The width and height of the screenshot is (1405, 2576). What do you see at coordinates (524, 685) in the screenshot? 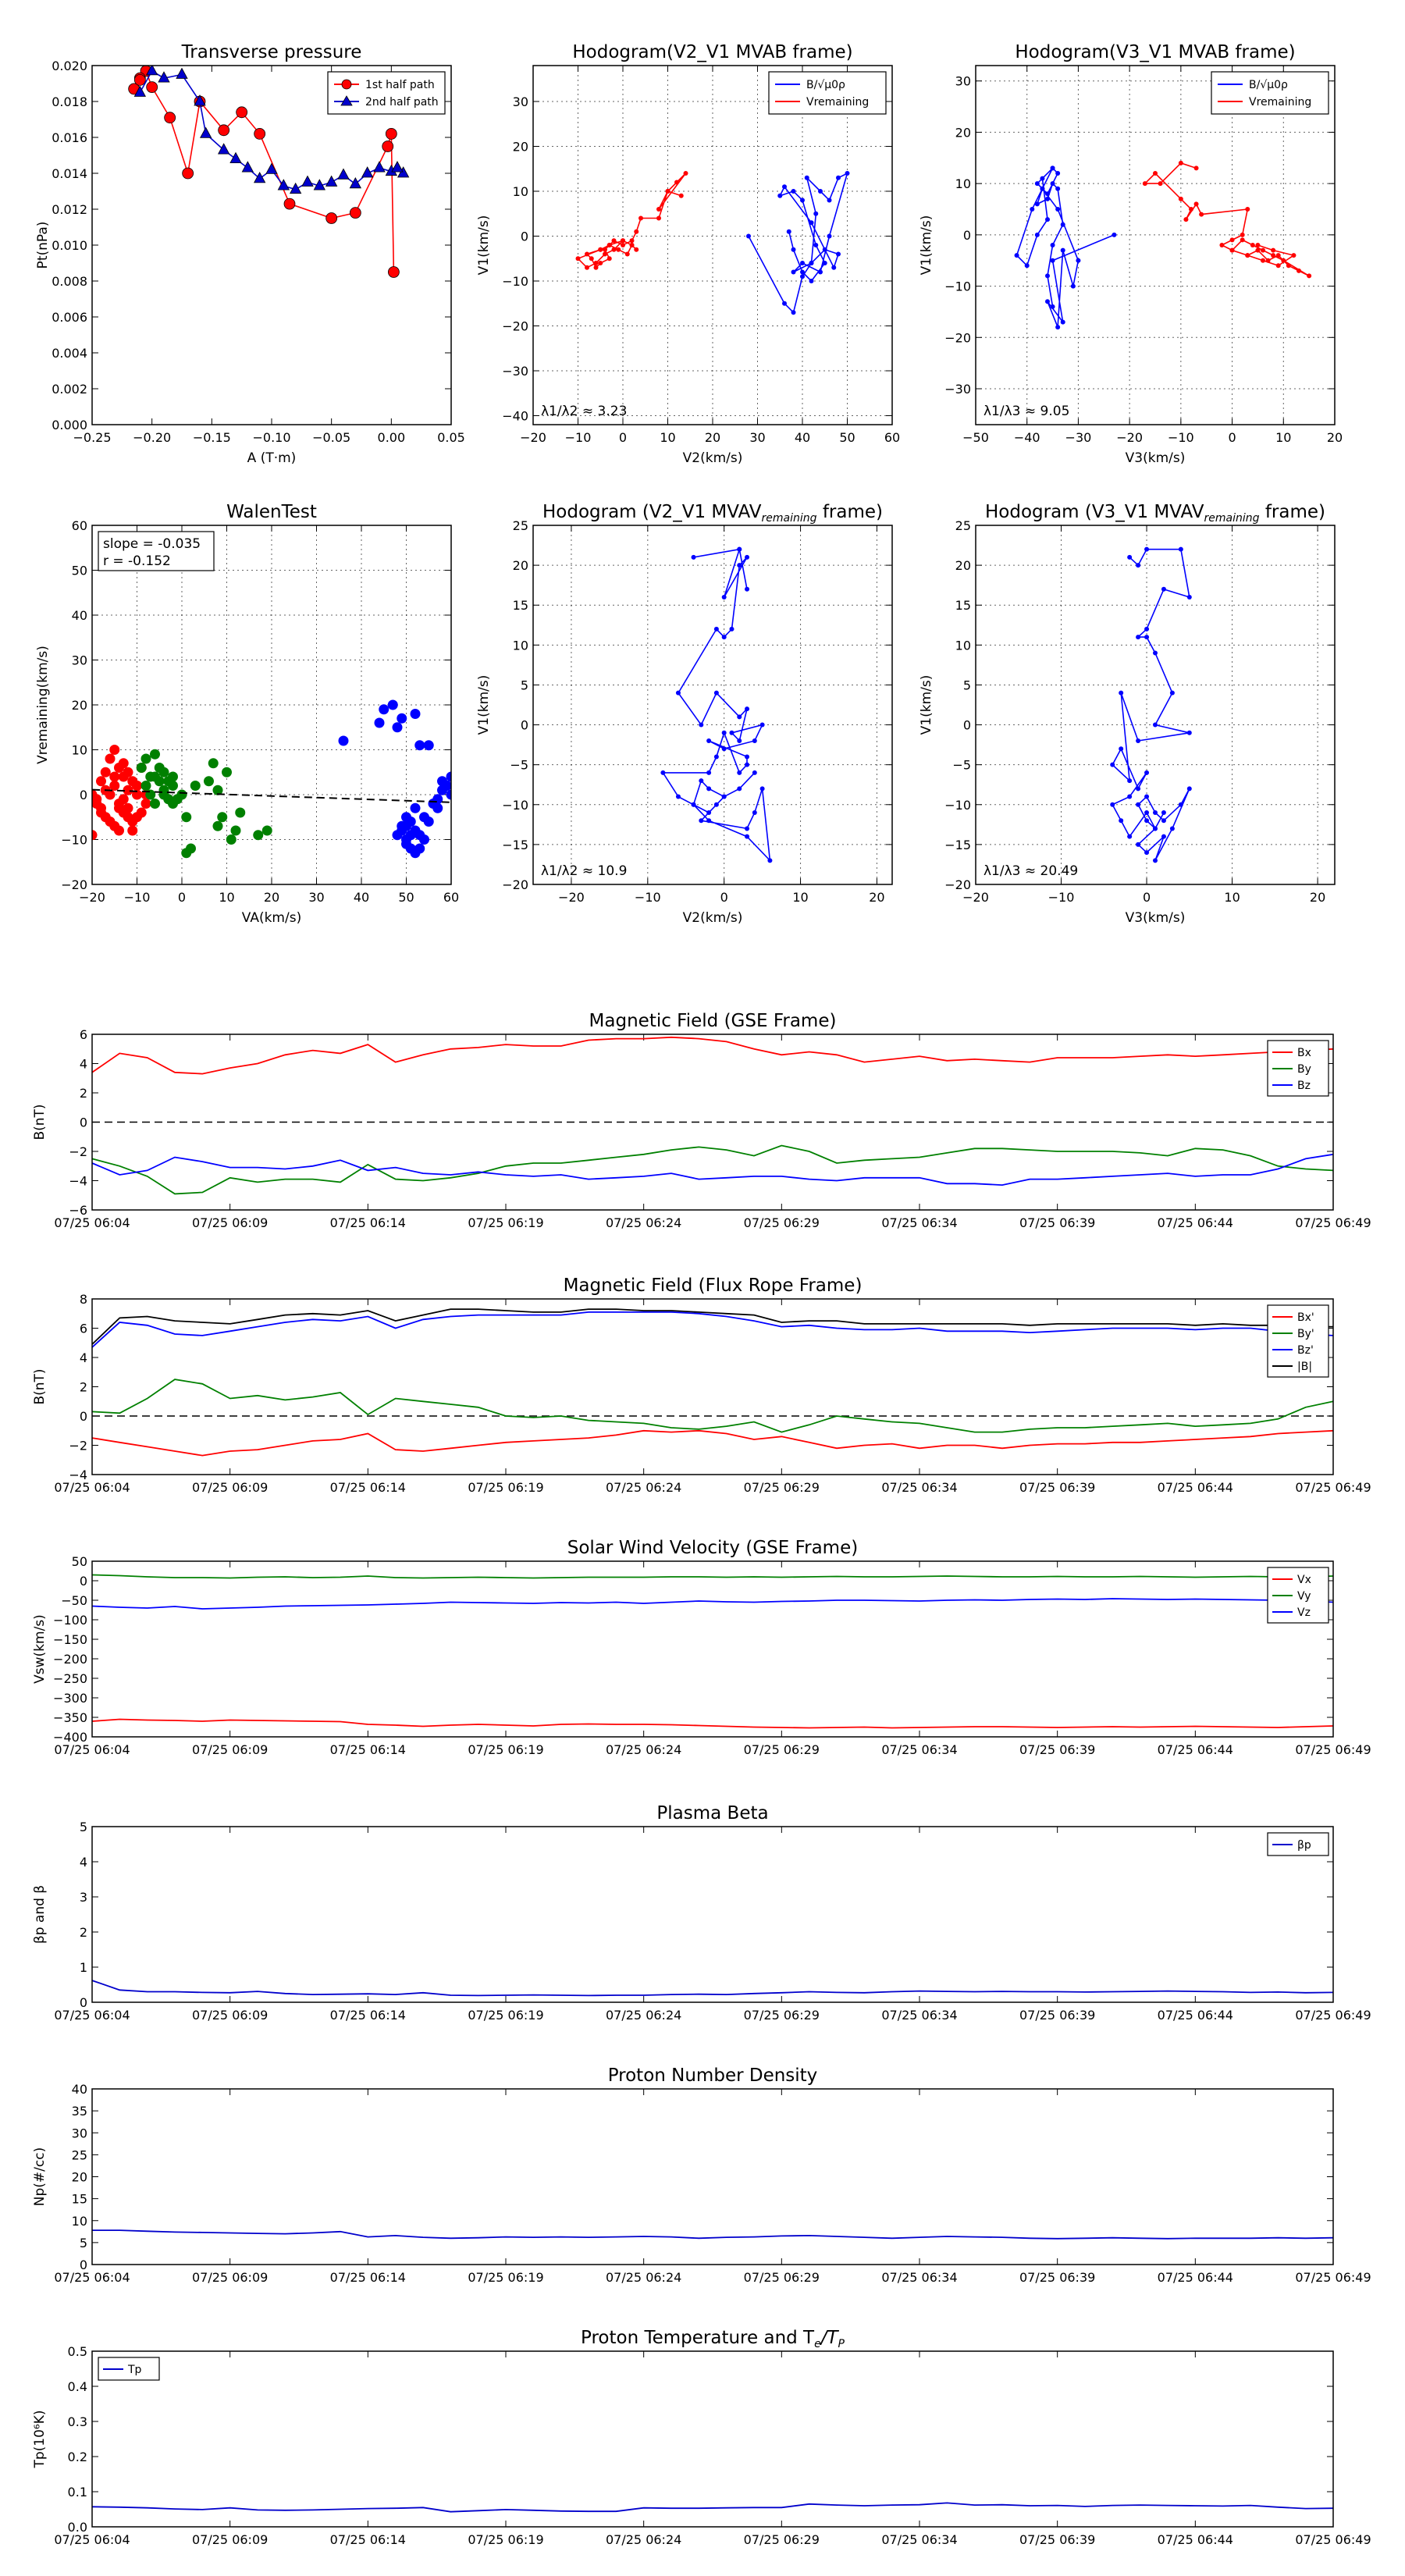
I see `y-tick-label: 5` at bounding box center [524, 685].